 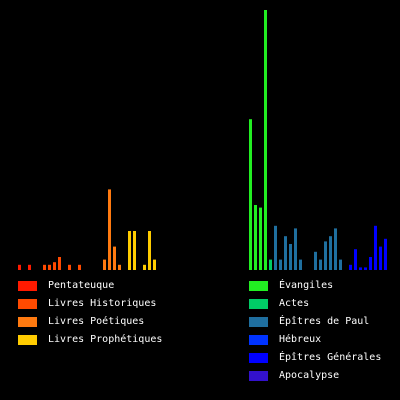 I want to click on legend-label: Épîtres de Paul, so click(x=324, y=321).